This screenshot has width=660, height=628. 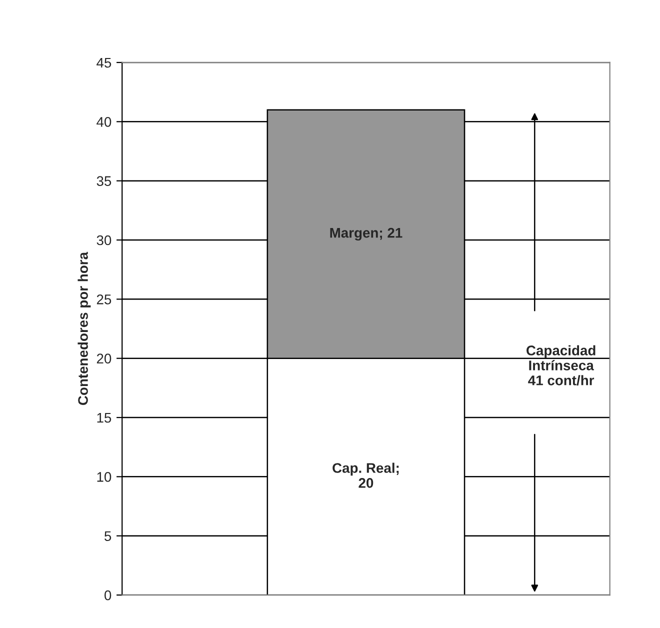 I want to click on annotation: Capacidad Intrínseca 41 cont/hr, so click(x=561, y=365).